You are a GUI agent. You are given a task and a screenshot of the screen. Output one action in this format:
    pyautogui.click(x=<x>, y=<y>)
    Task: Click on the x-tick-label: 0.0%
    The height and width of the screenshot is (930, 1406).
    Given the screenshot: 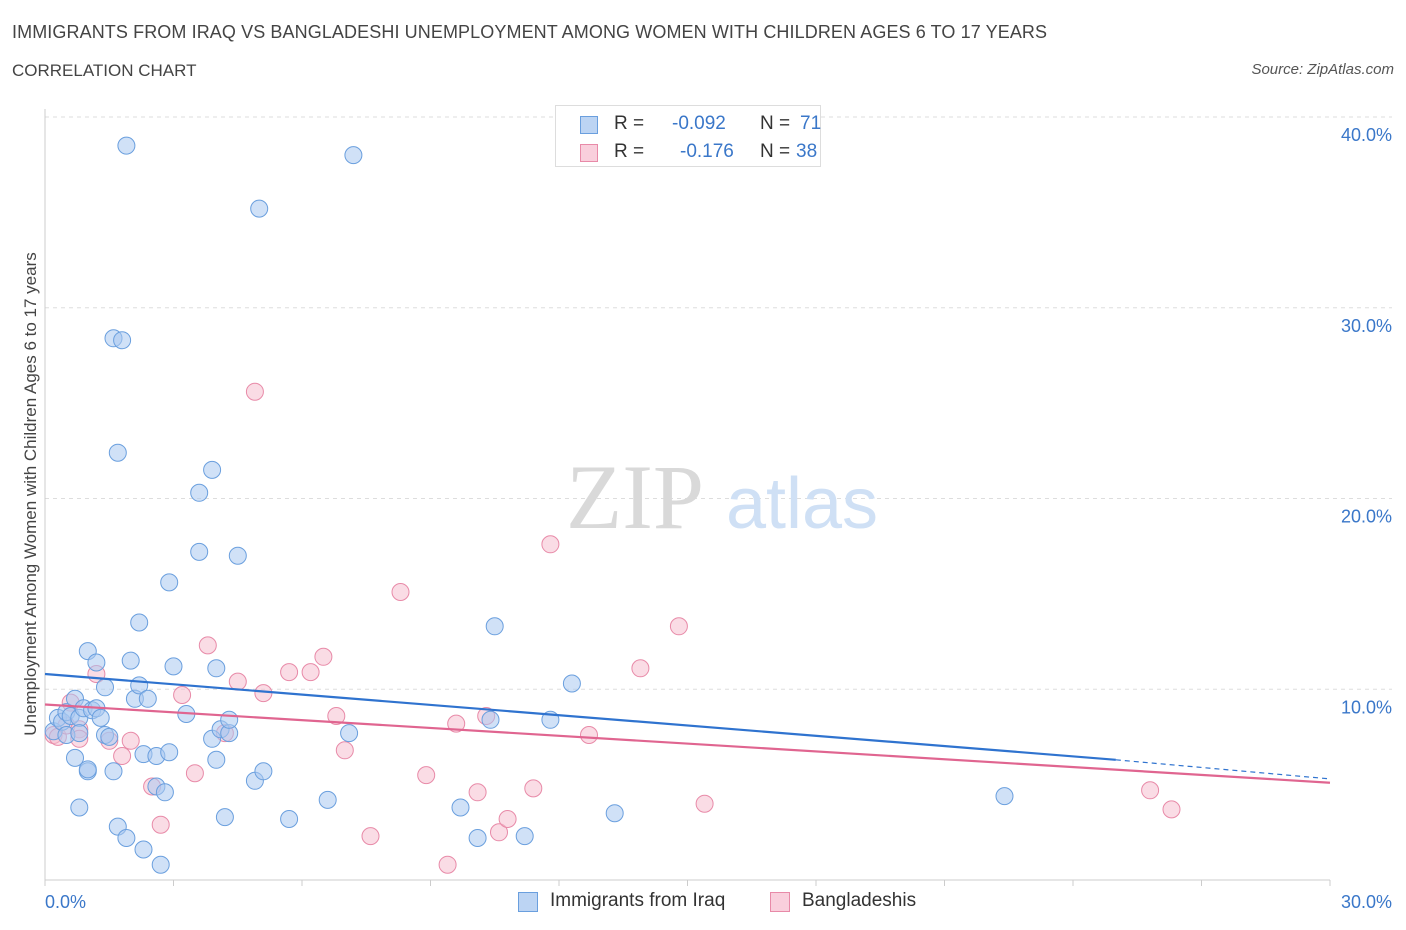 What is the action you would take?
    pyautogui.click(x=65, y=902)
    